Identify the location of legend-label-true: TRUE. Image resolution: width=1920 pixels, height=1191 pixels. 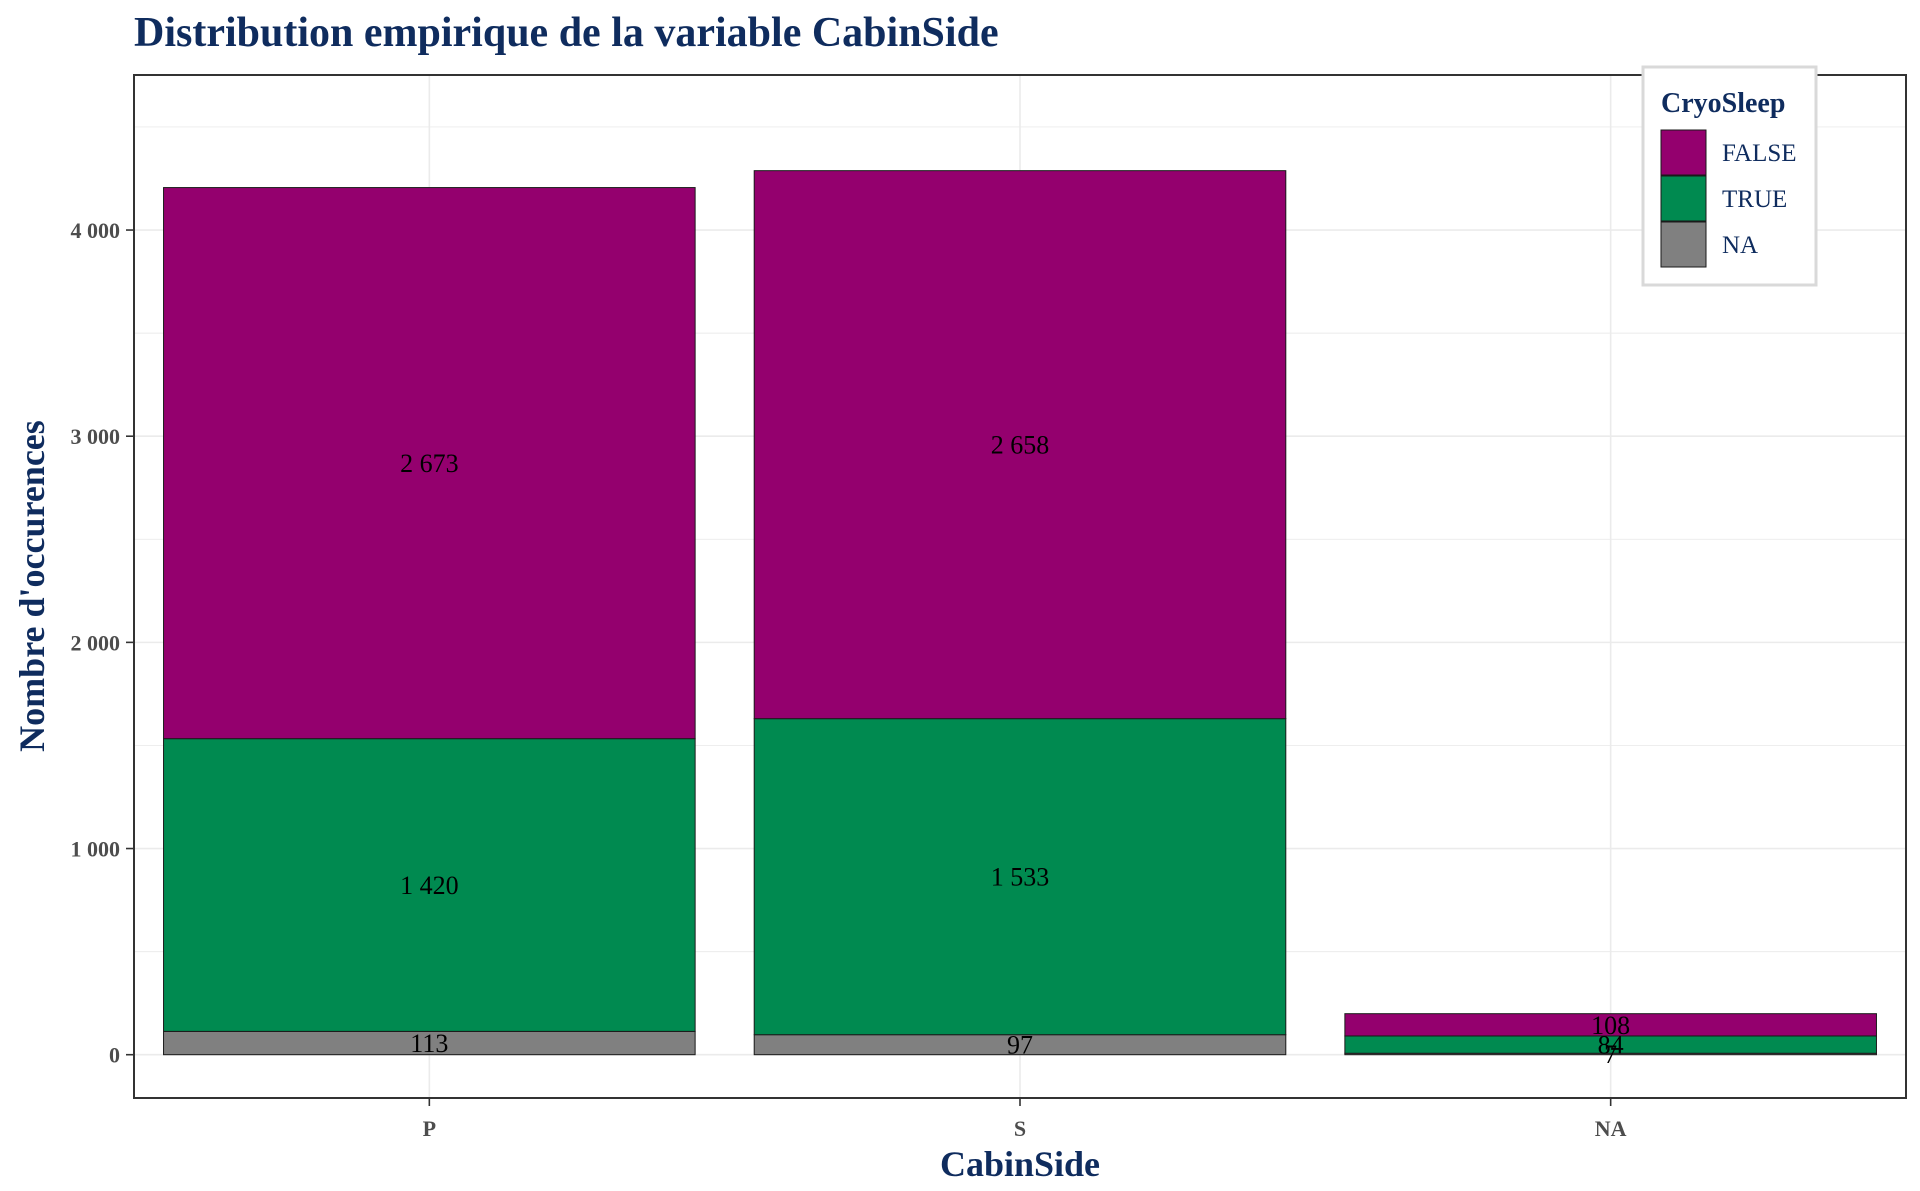
(1754, 199).